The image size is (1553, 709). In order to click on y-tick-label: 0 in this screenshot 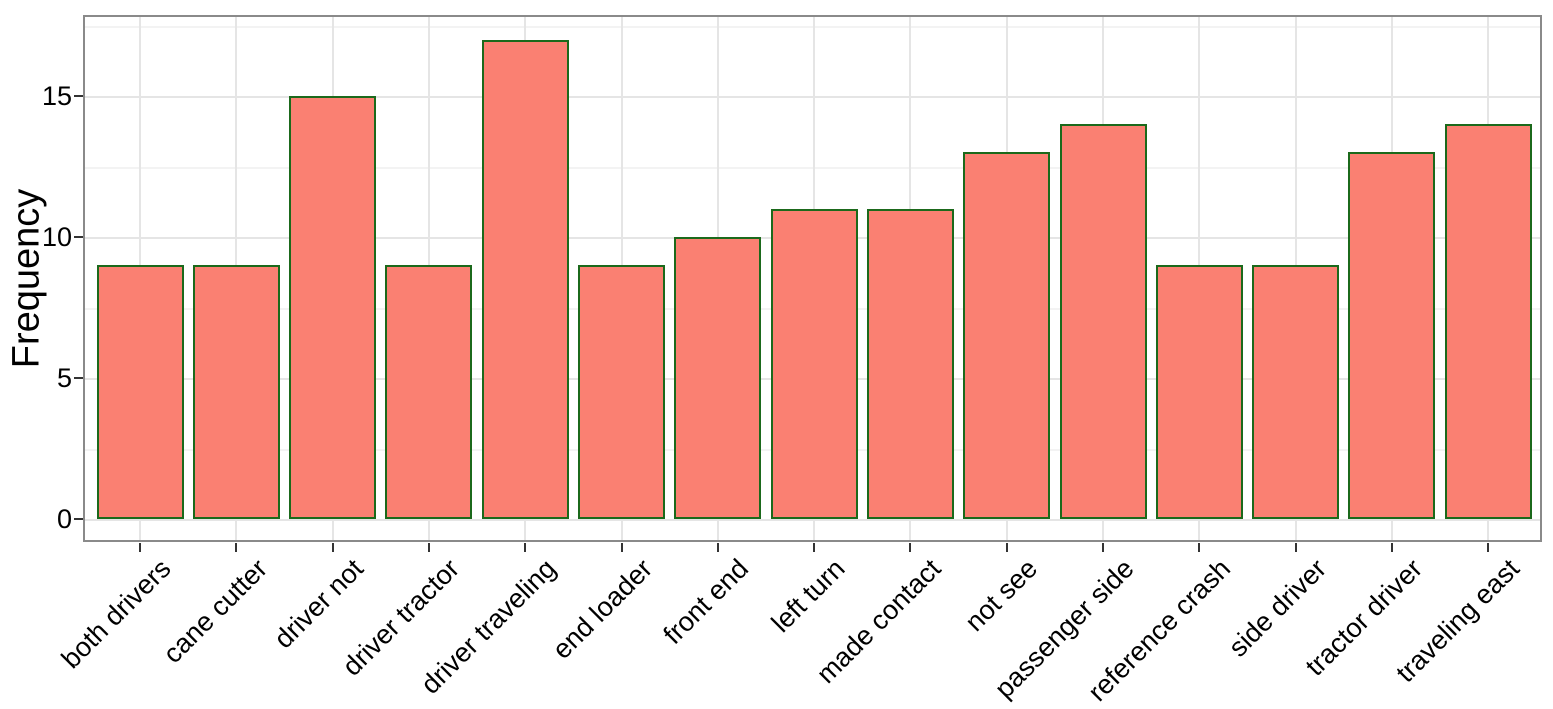, I will do `click(64, 519)`.